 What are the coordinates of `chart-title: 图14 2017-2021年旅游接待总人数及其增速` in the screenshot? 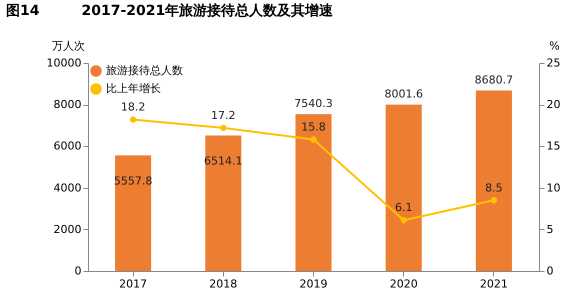 It's located at (170, 10).